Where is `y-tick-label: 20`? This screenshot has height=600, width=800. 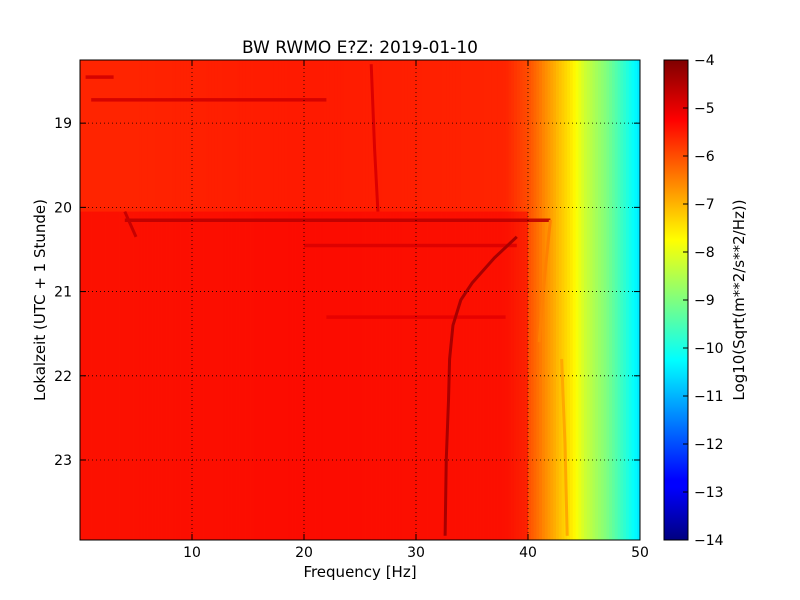
y-tick-label: 20 is located at coordinates (63, 208).